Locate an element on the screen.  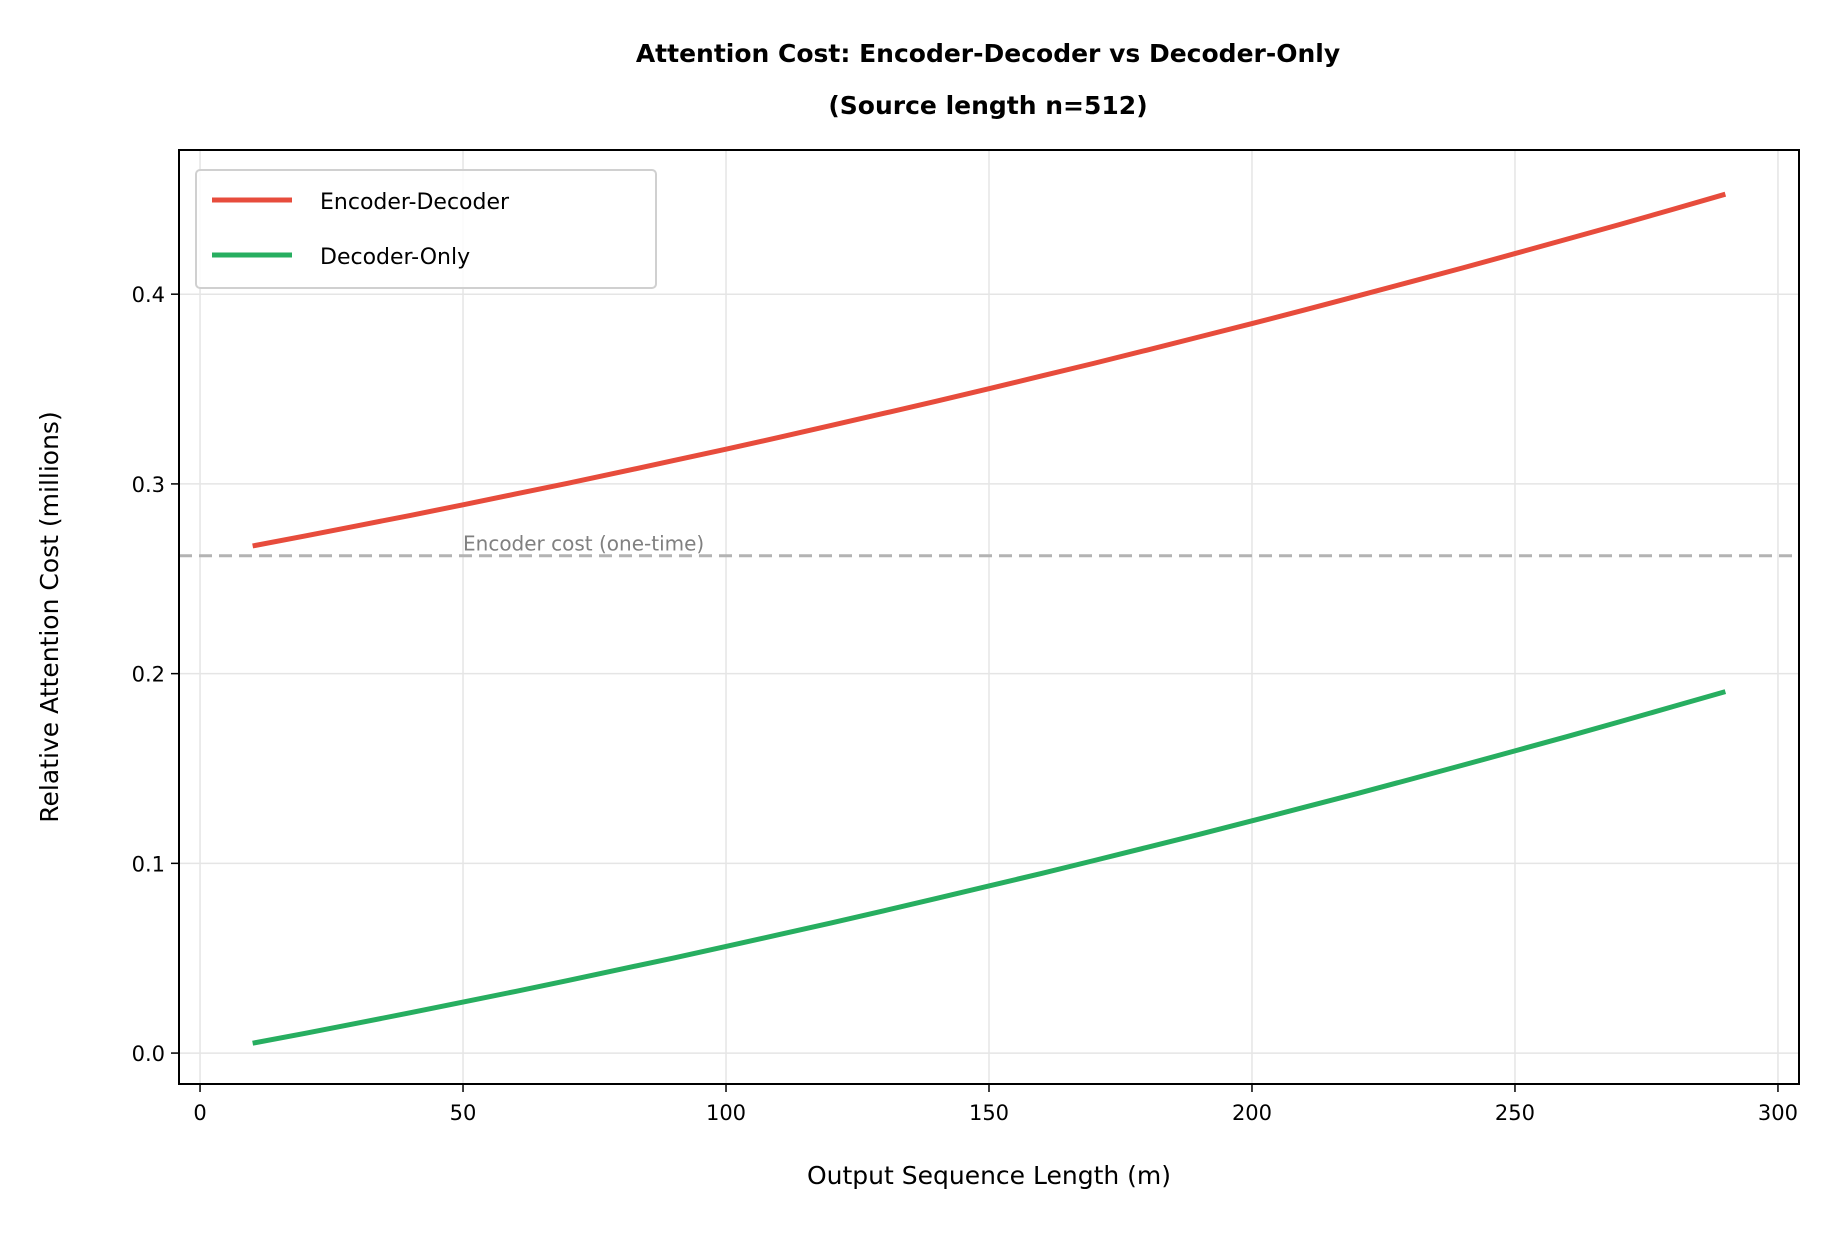
y-tick-label: 0.2 is located at coordinates (148, 675).